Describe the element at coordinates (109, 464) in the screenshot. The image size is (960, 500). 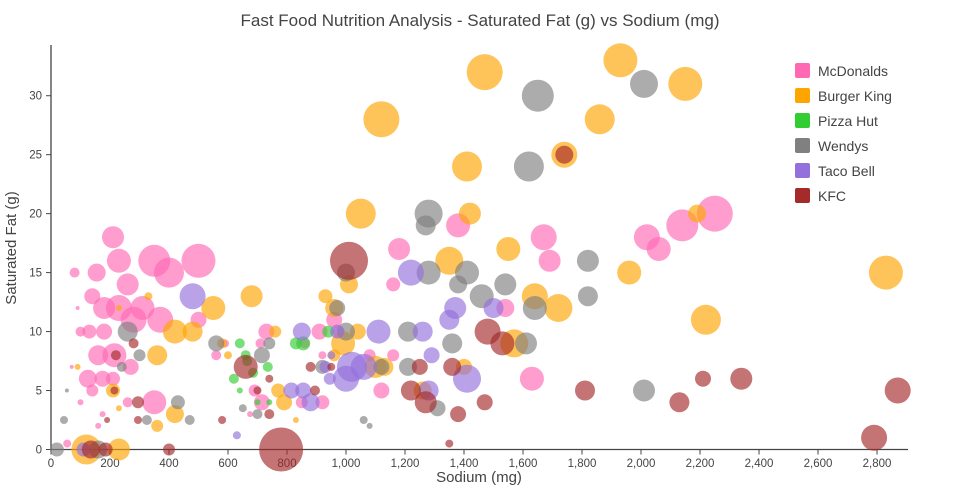
I see `x-tick-label: 200` at that location.